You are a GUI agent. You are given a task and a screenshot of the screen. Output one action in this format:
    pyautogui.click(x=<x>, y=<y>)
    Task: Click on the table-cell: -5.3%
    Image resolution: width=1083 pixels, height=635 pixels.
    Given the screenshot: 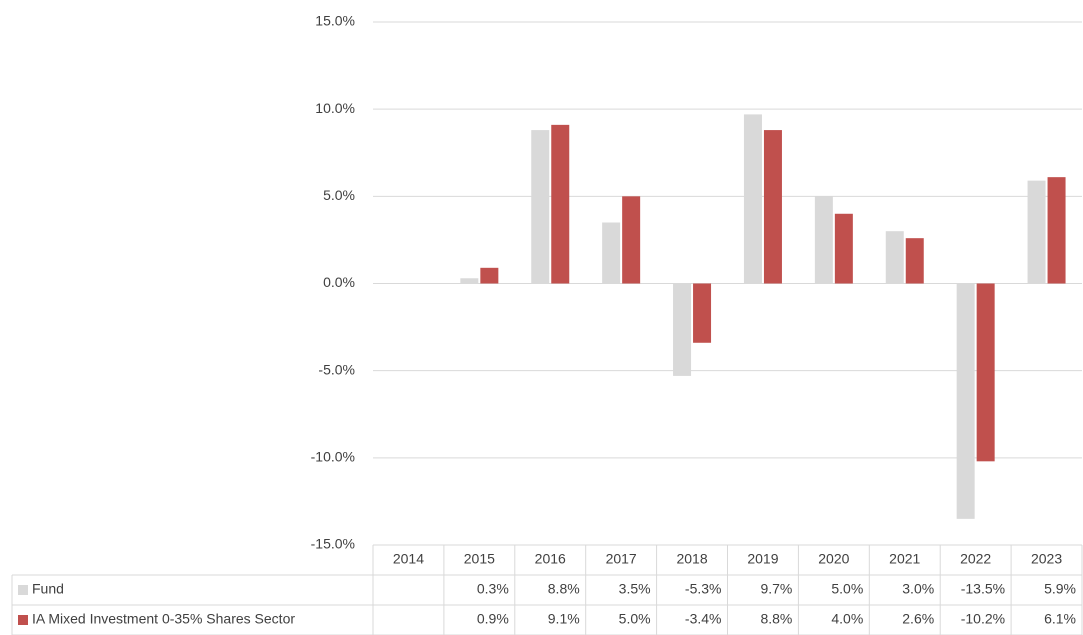 What is the action you would take?
    pyautogui.click(x=703, y=589)
    